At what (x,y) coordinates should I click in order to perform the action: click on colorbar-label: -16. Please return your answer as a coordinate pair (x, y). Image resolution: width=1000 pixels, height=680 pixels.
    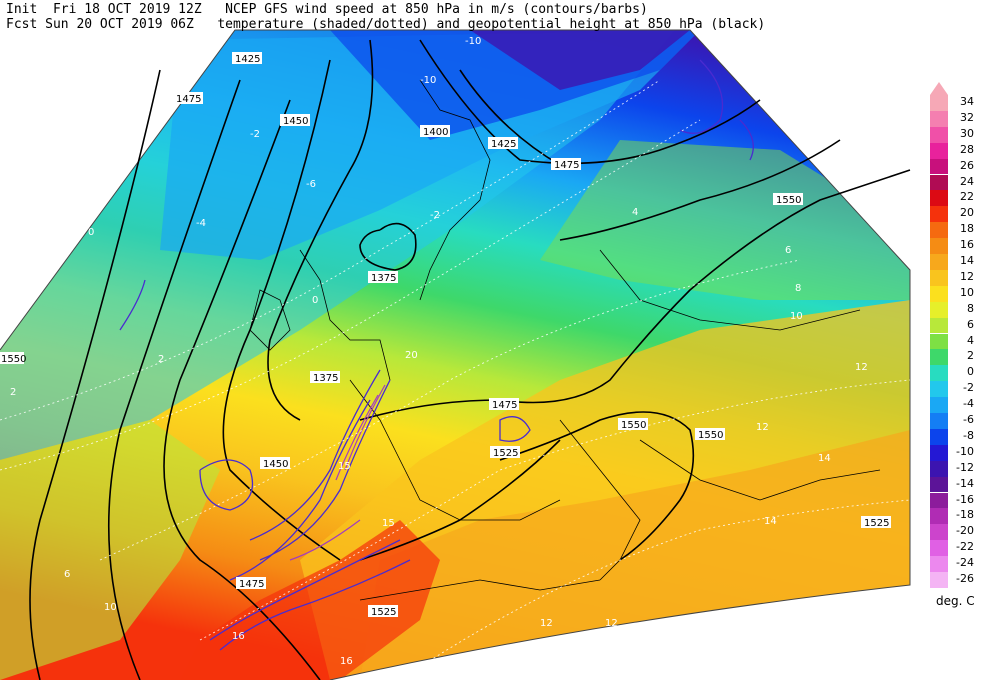
    Looking at the image, I should click on (965, 499).